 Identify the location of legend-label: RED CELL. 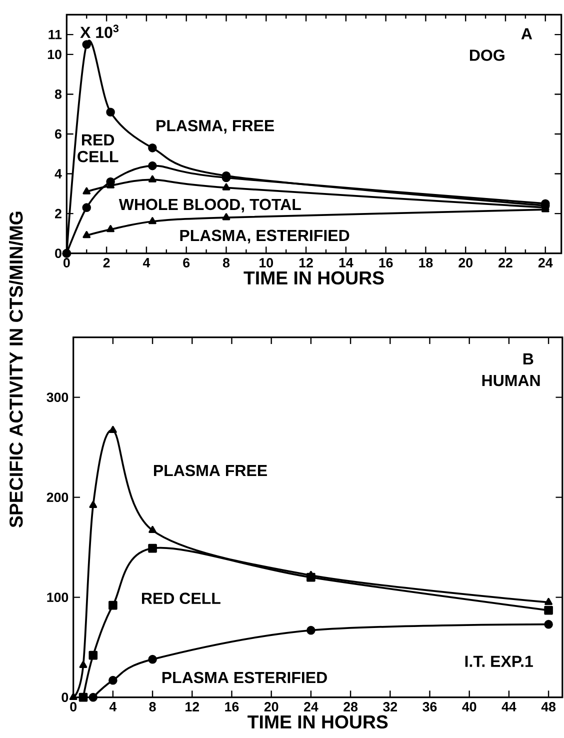
(98, 148).